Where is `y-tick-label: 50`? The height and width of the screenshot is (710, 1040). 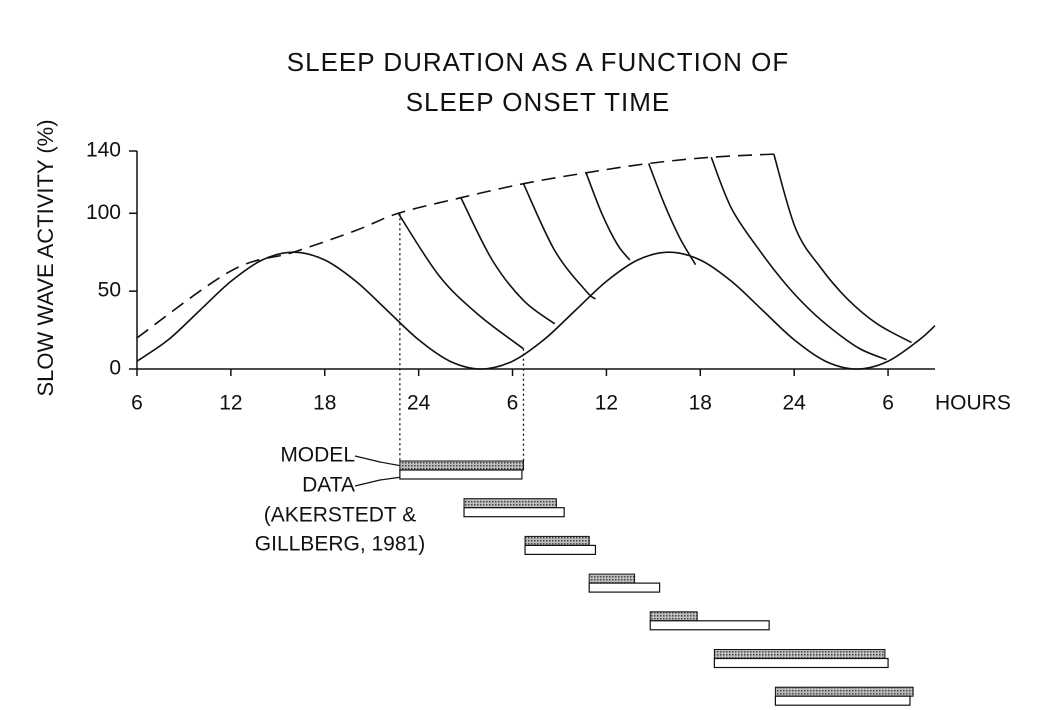 y-tick-label: 50 is located at coordinates (109, 290).